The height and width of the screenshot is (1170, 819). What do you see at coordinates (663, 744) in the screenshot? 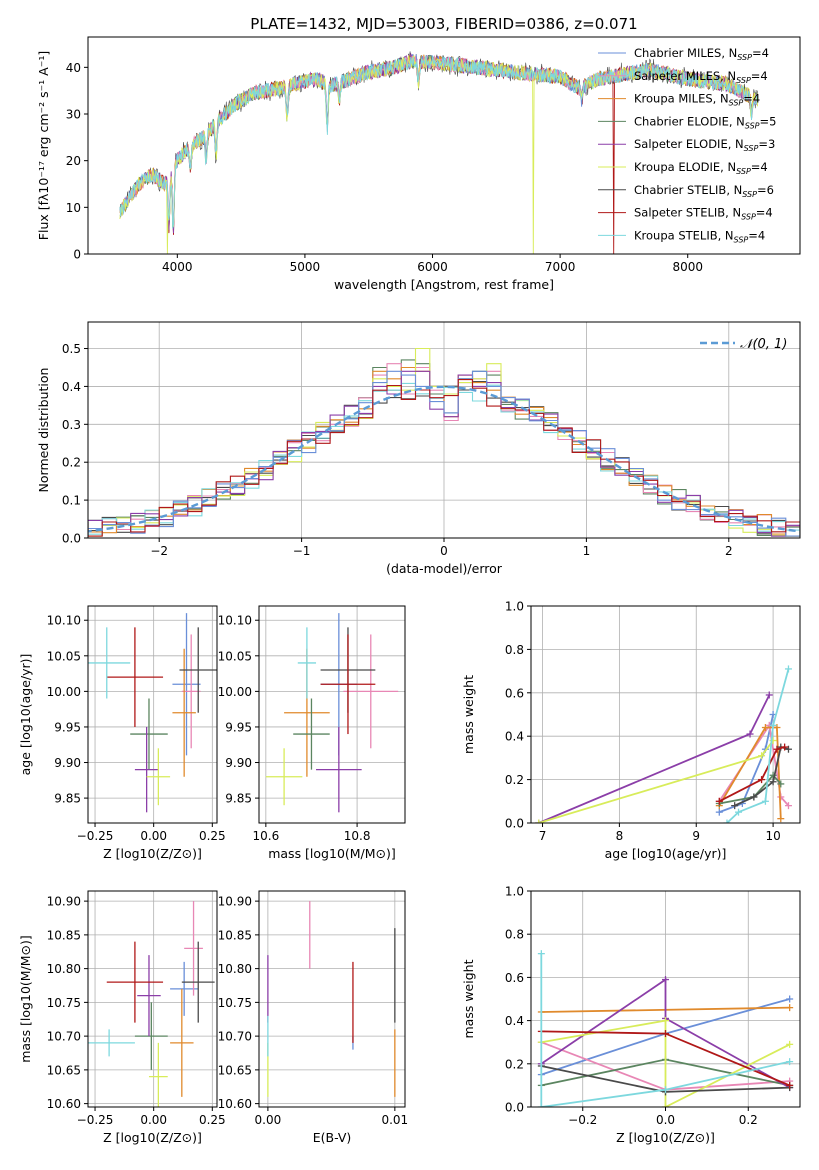
I see `plot-area-mass_weight_vs_age` at bounding box center [663, 744].